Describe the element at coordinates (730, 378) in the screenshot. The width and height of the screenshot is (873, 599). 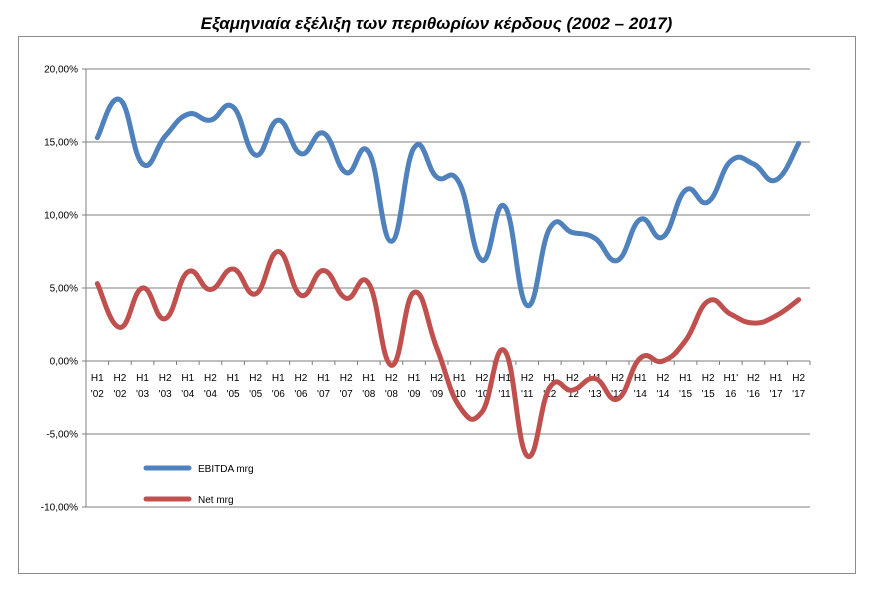
I see `x-tick-label-half: H1'` at that location.